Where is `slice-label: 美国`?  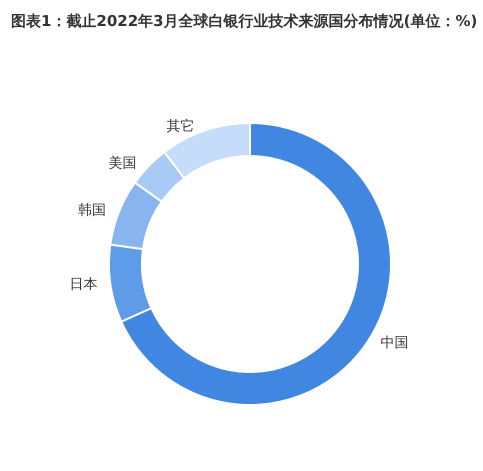
slice-label: 美国 is located at coordinates (122, 163).